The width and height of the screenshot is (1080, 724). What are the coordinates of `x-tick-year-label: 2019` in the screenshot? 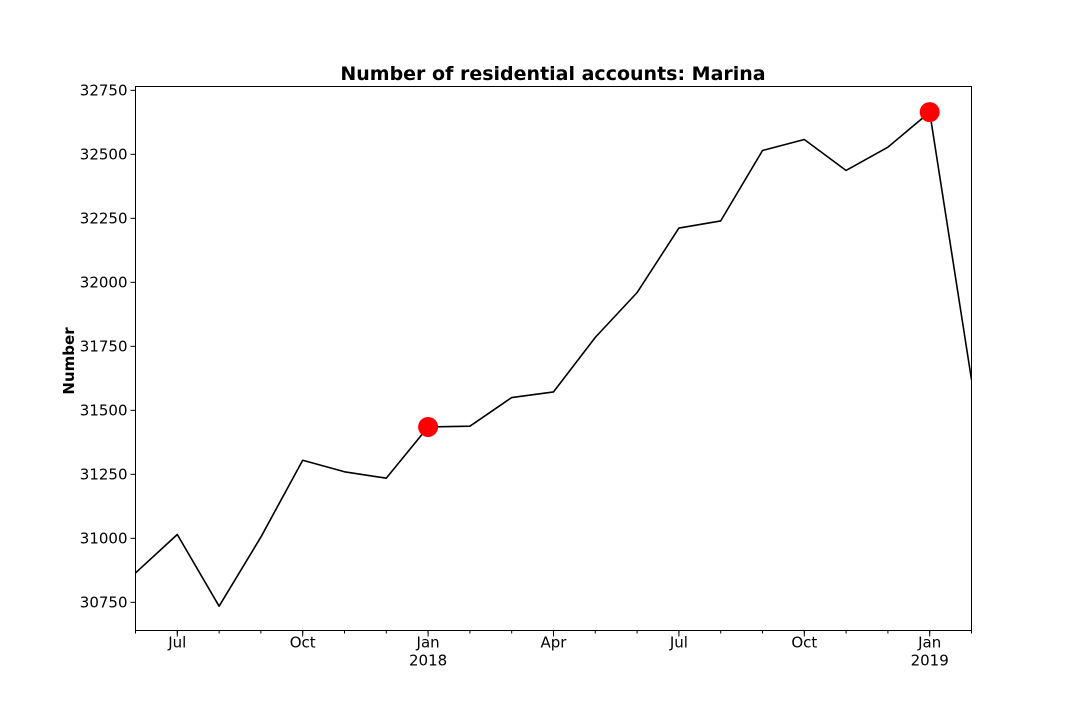 It's located at (930, 661).